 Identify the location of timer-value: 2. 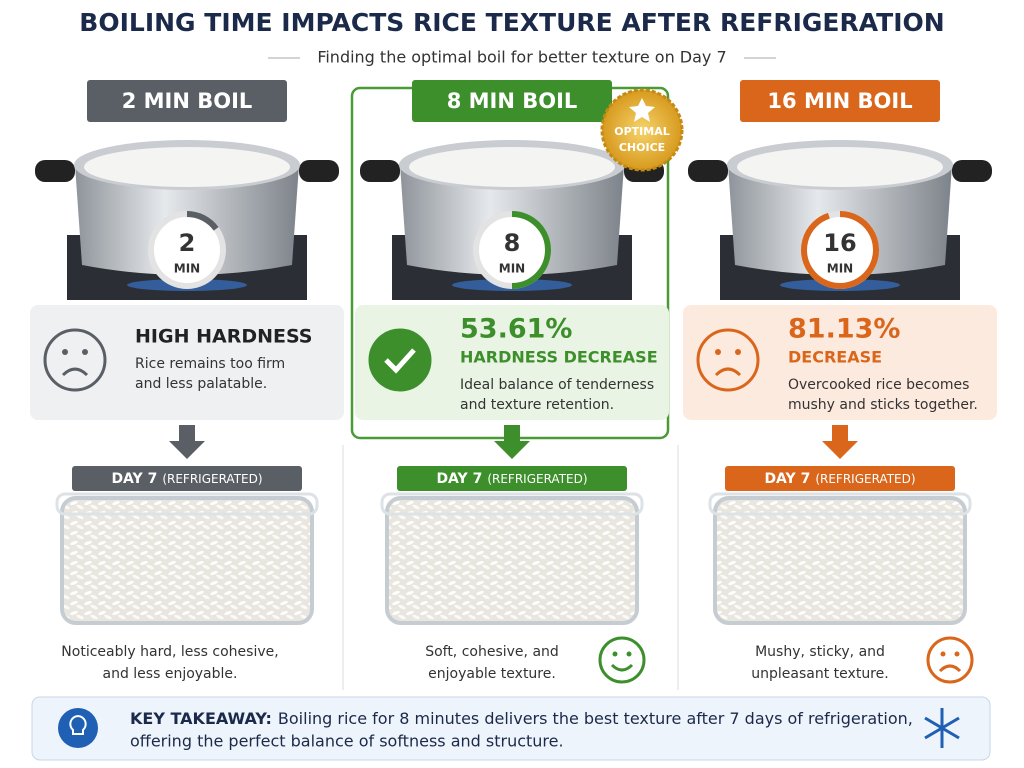
(187, 243).